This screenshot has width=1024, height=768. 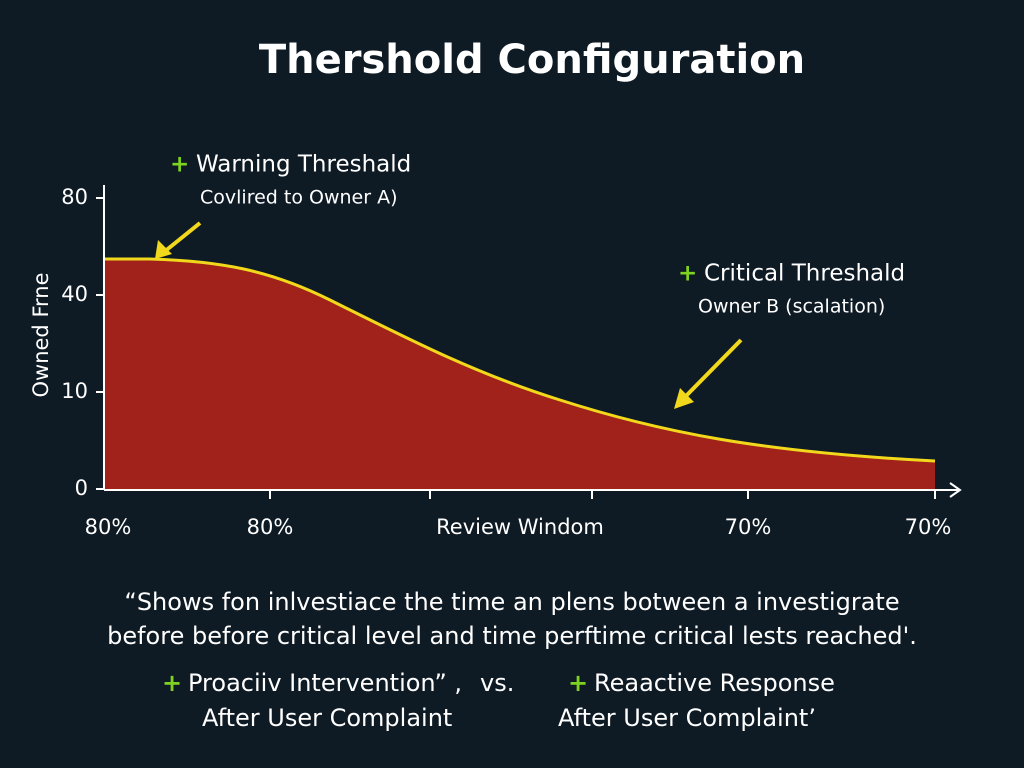 What do you see at coordinates (81, 488) in the screenshot?
I see `y-label: 0` at bounding box center [81, 488].